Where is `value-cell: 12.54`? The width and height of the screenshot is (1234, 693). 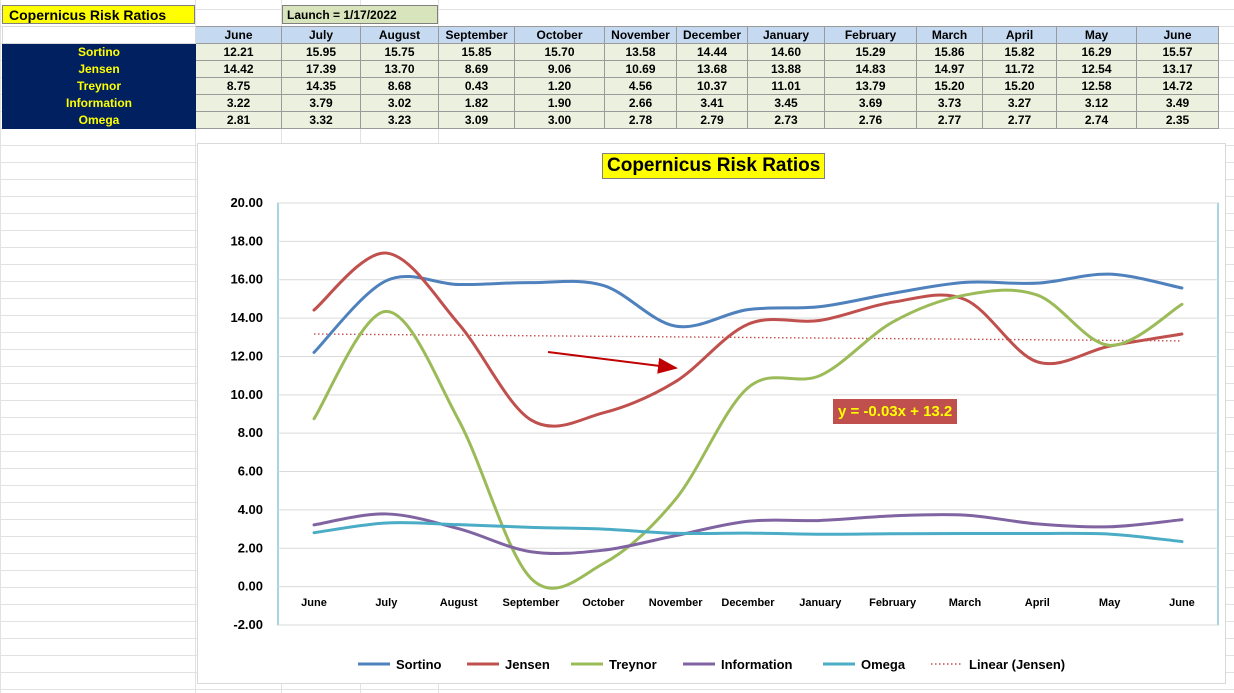
value-cell: 12.54 is located at coordinates (1096, 69).